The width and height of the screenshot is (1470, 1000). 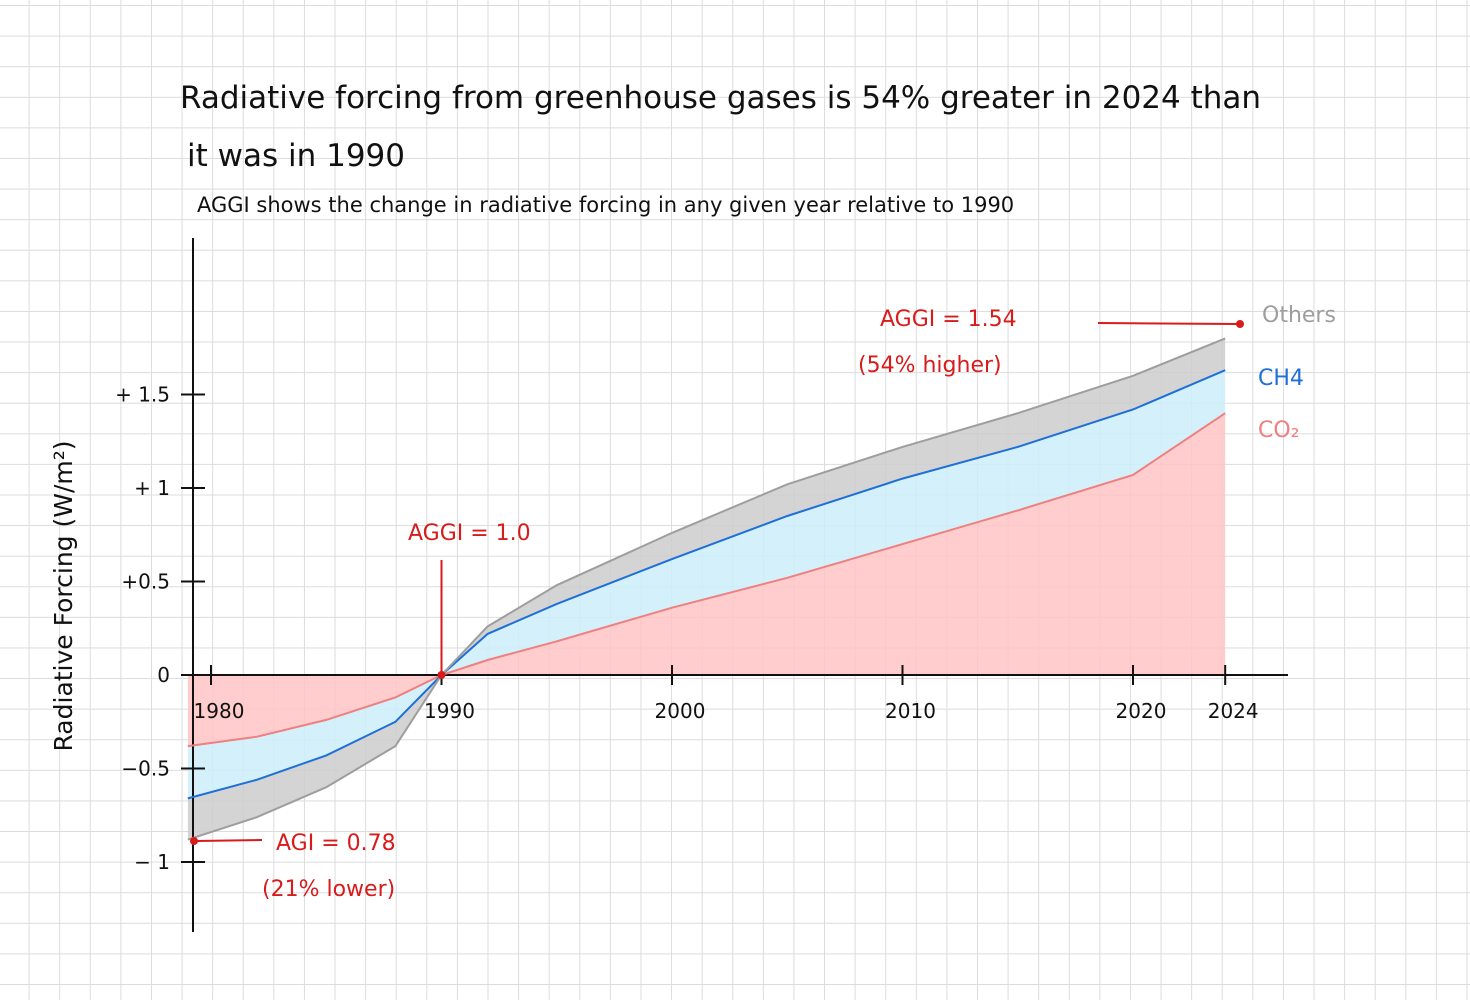 What do you see at coordinates (328, 889) in the screenshot?
I see `annotation-0-line-1: (21% lower)` at bounding box center [328, 889].